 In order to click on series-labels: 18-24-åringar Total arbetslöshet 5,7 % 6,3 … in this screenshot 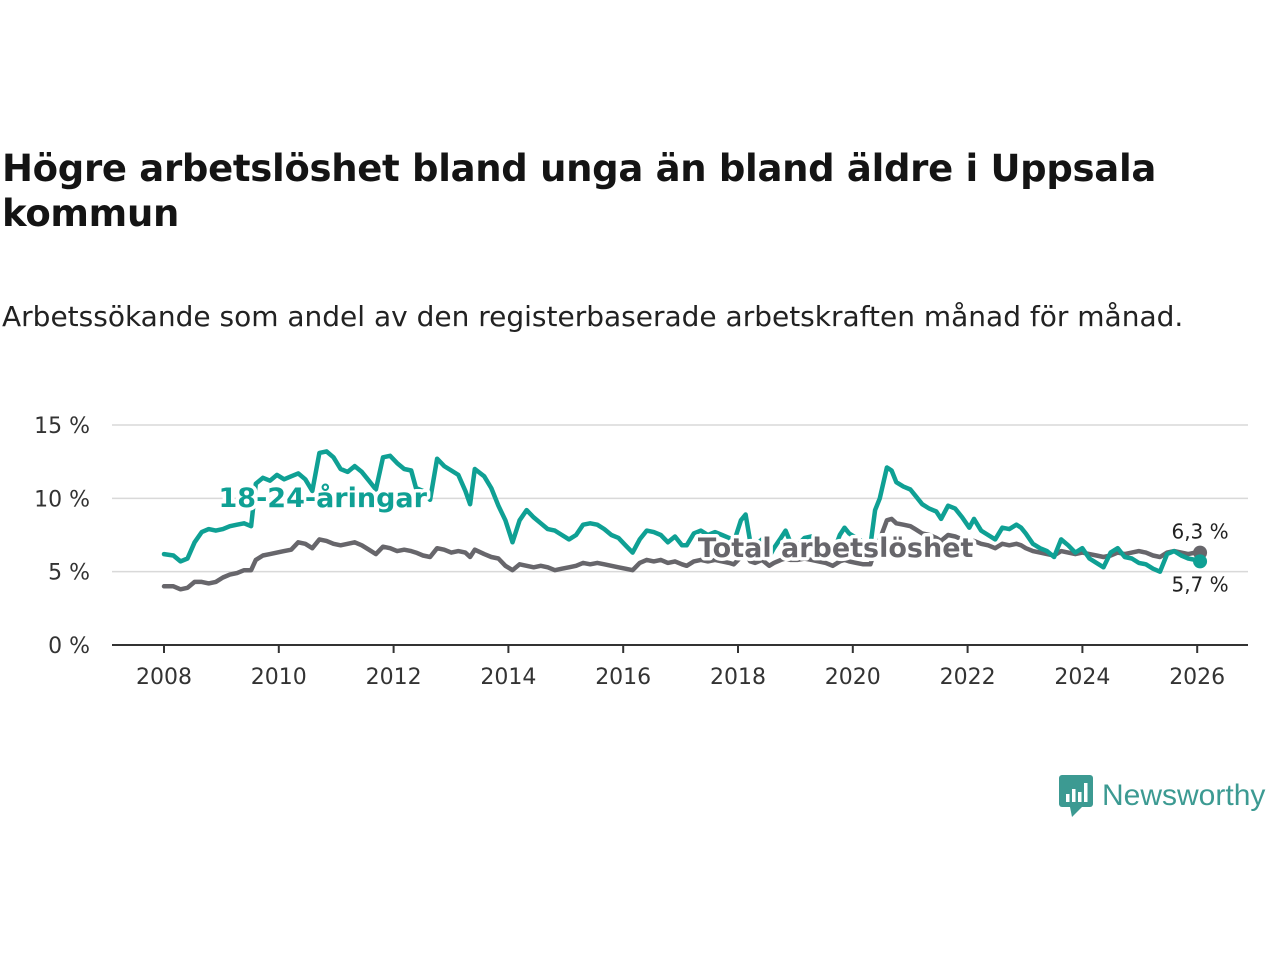, I will do `click(722, 538)`.